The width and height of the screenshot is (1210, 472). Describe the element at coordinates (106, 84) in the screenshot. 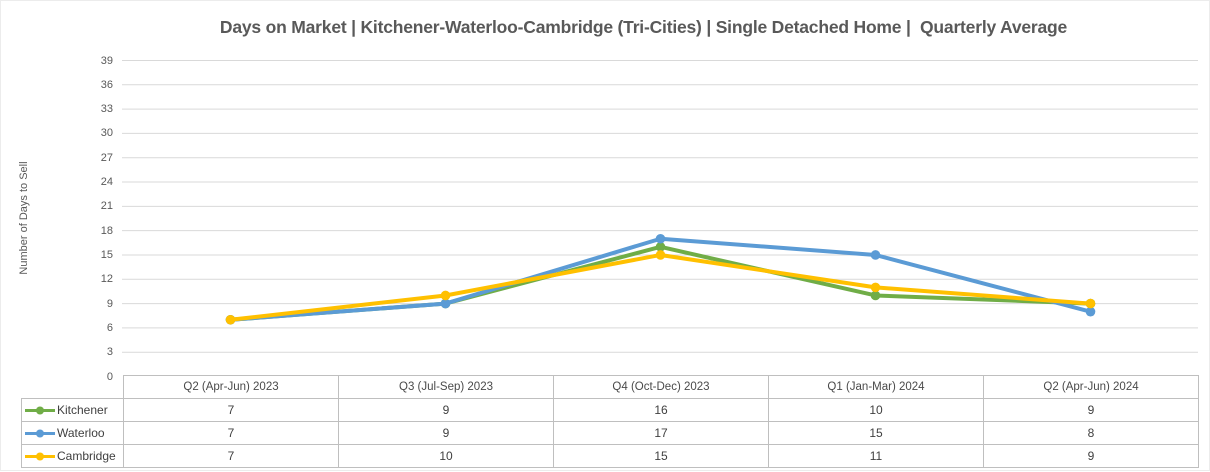

I see `y-tick-label: 36` at that location.